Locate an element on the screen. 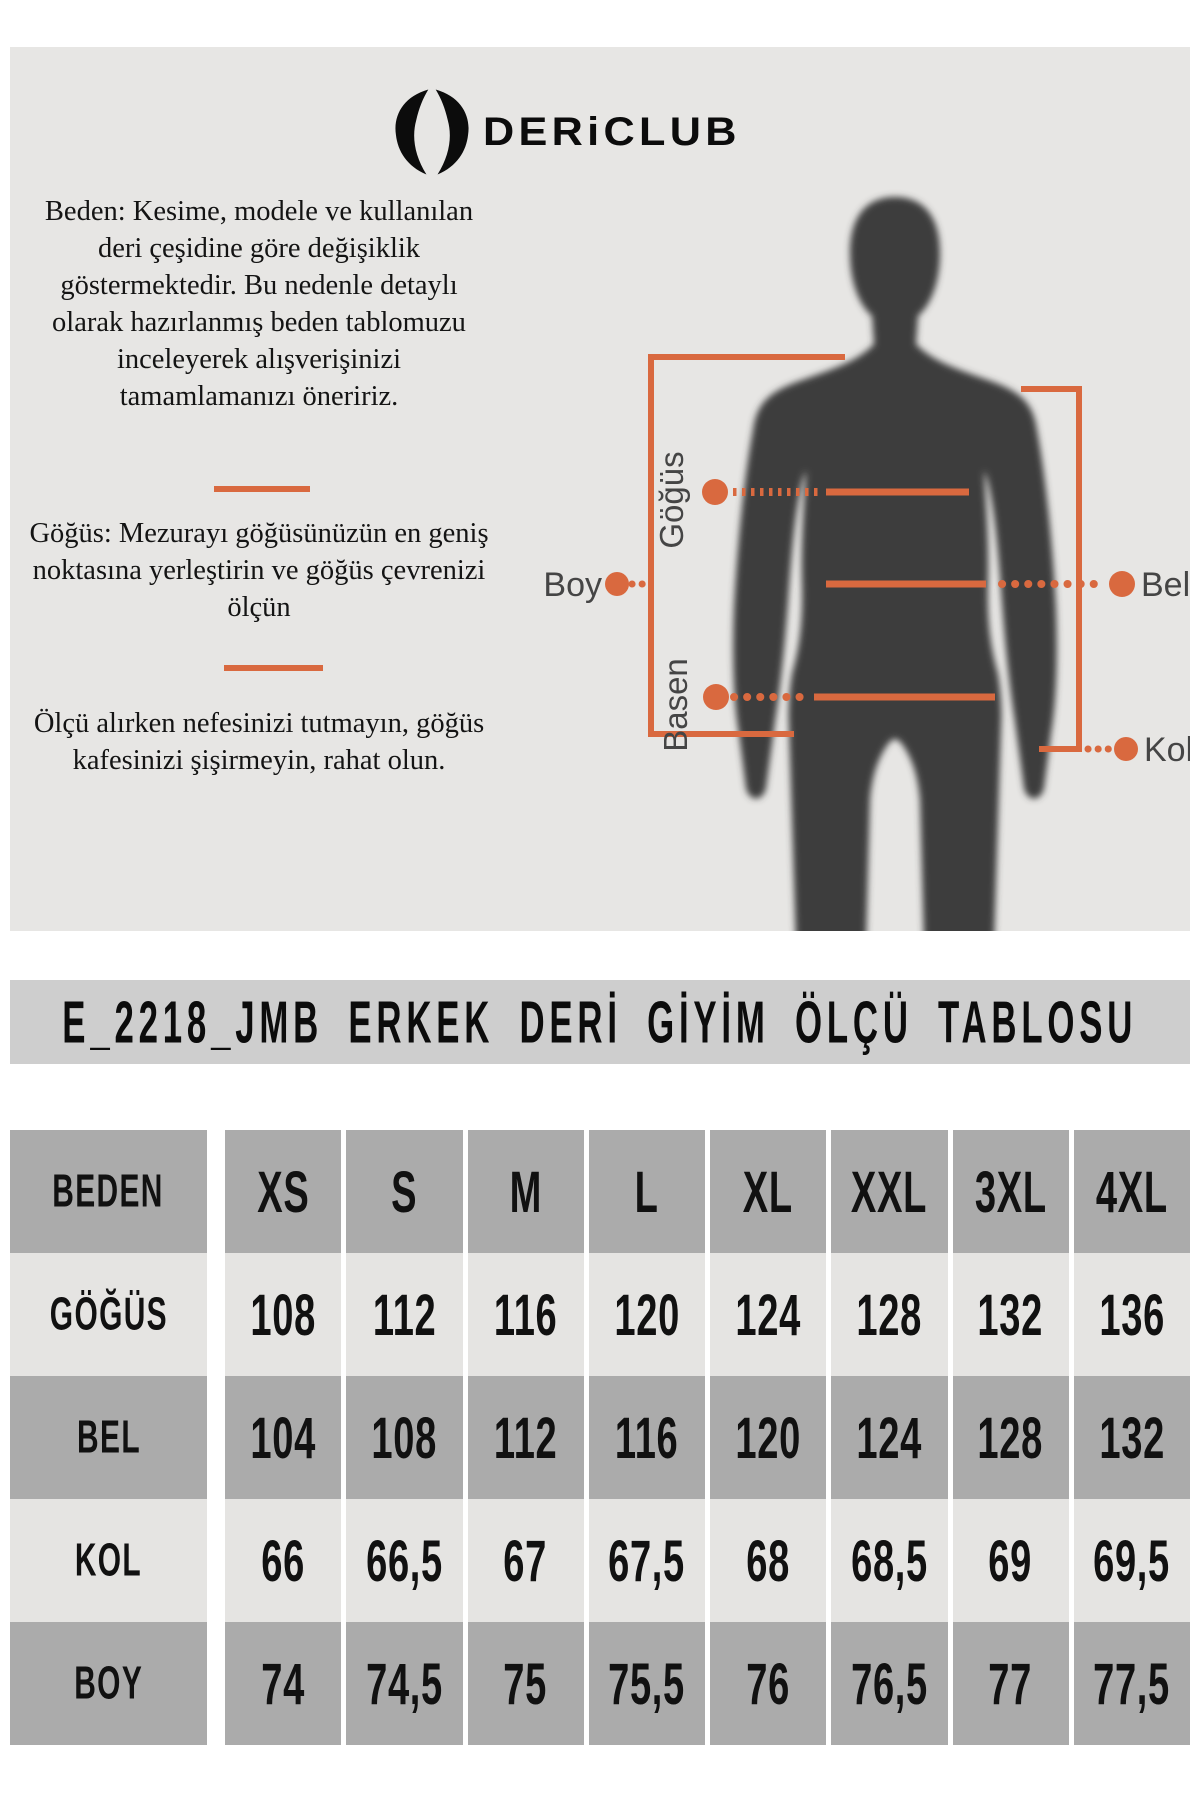  waist-dot is located at coordinates (1122, 584).